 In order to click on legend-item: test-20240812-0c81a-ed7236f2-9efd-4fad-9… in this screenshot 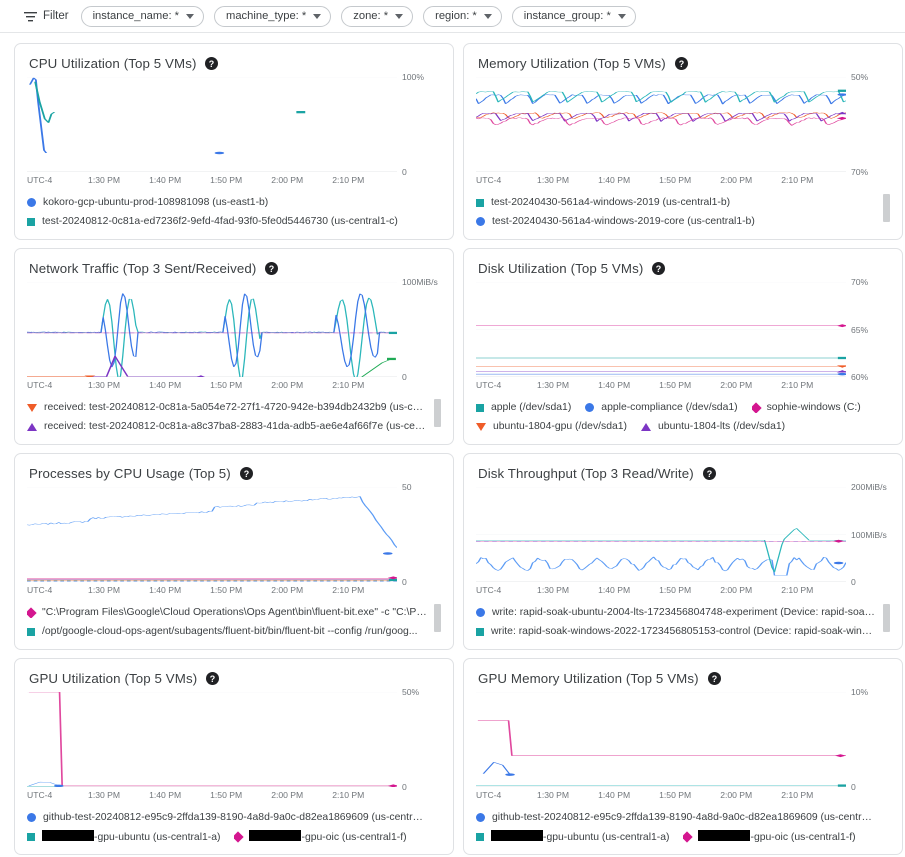, I will do `click(227, 221)`.